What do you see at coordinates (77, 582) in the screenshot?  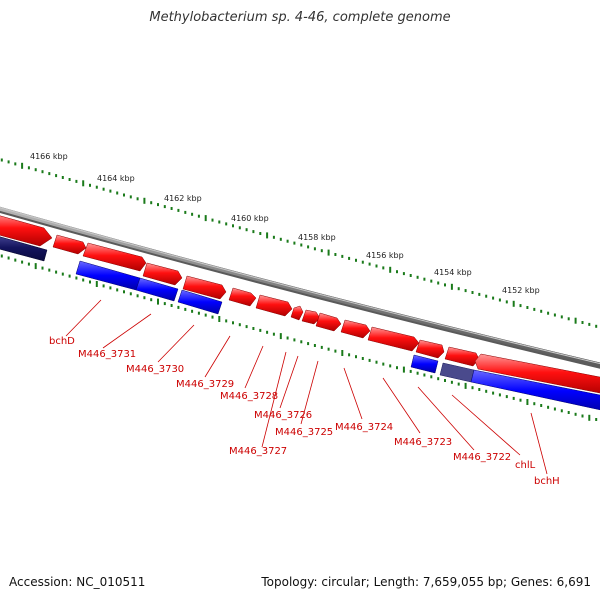 I see `accession-text: Accession: NC_010511` at bounding box center [77, 582].